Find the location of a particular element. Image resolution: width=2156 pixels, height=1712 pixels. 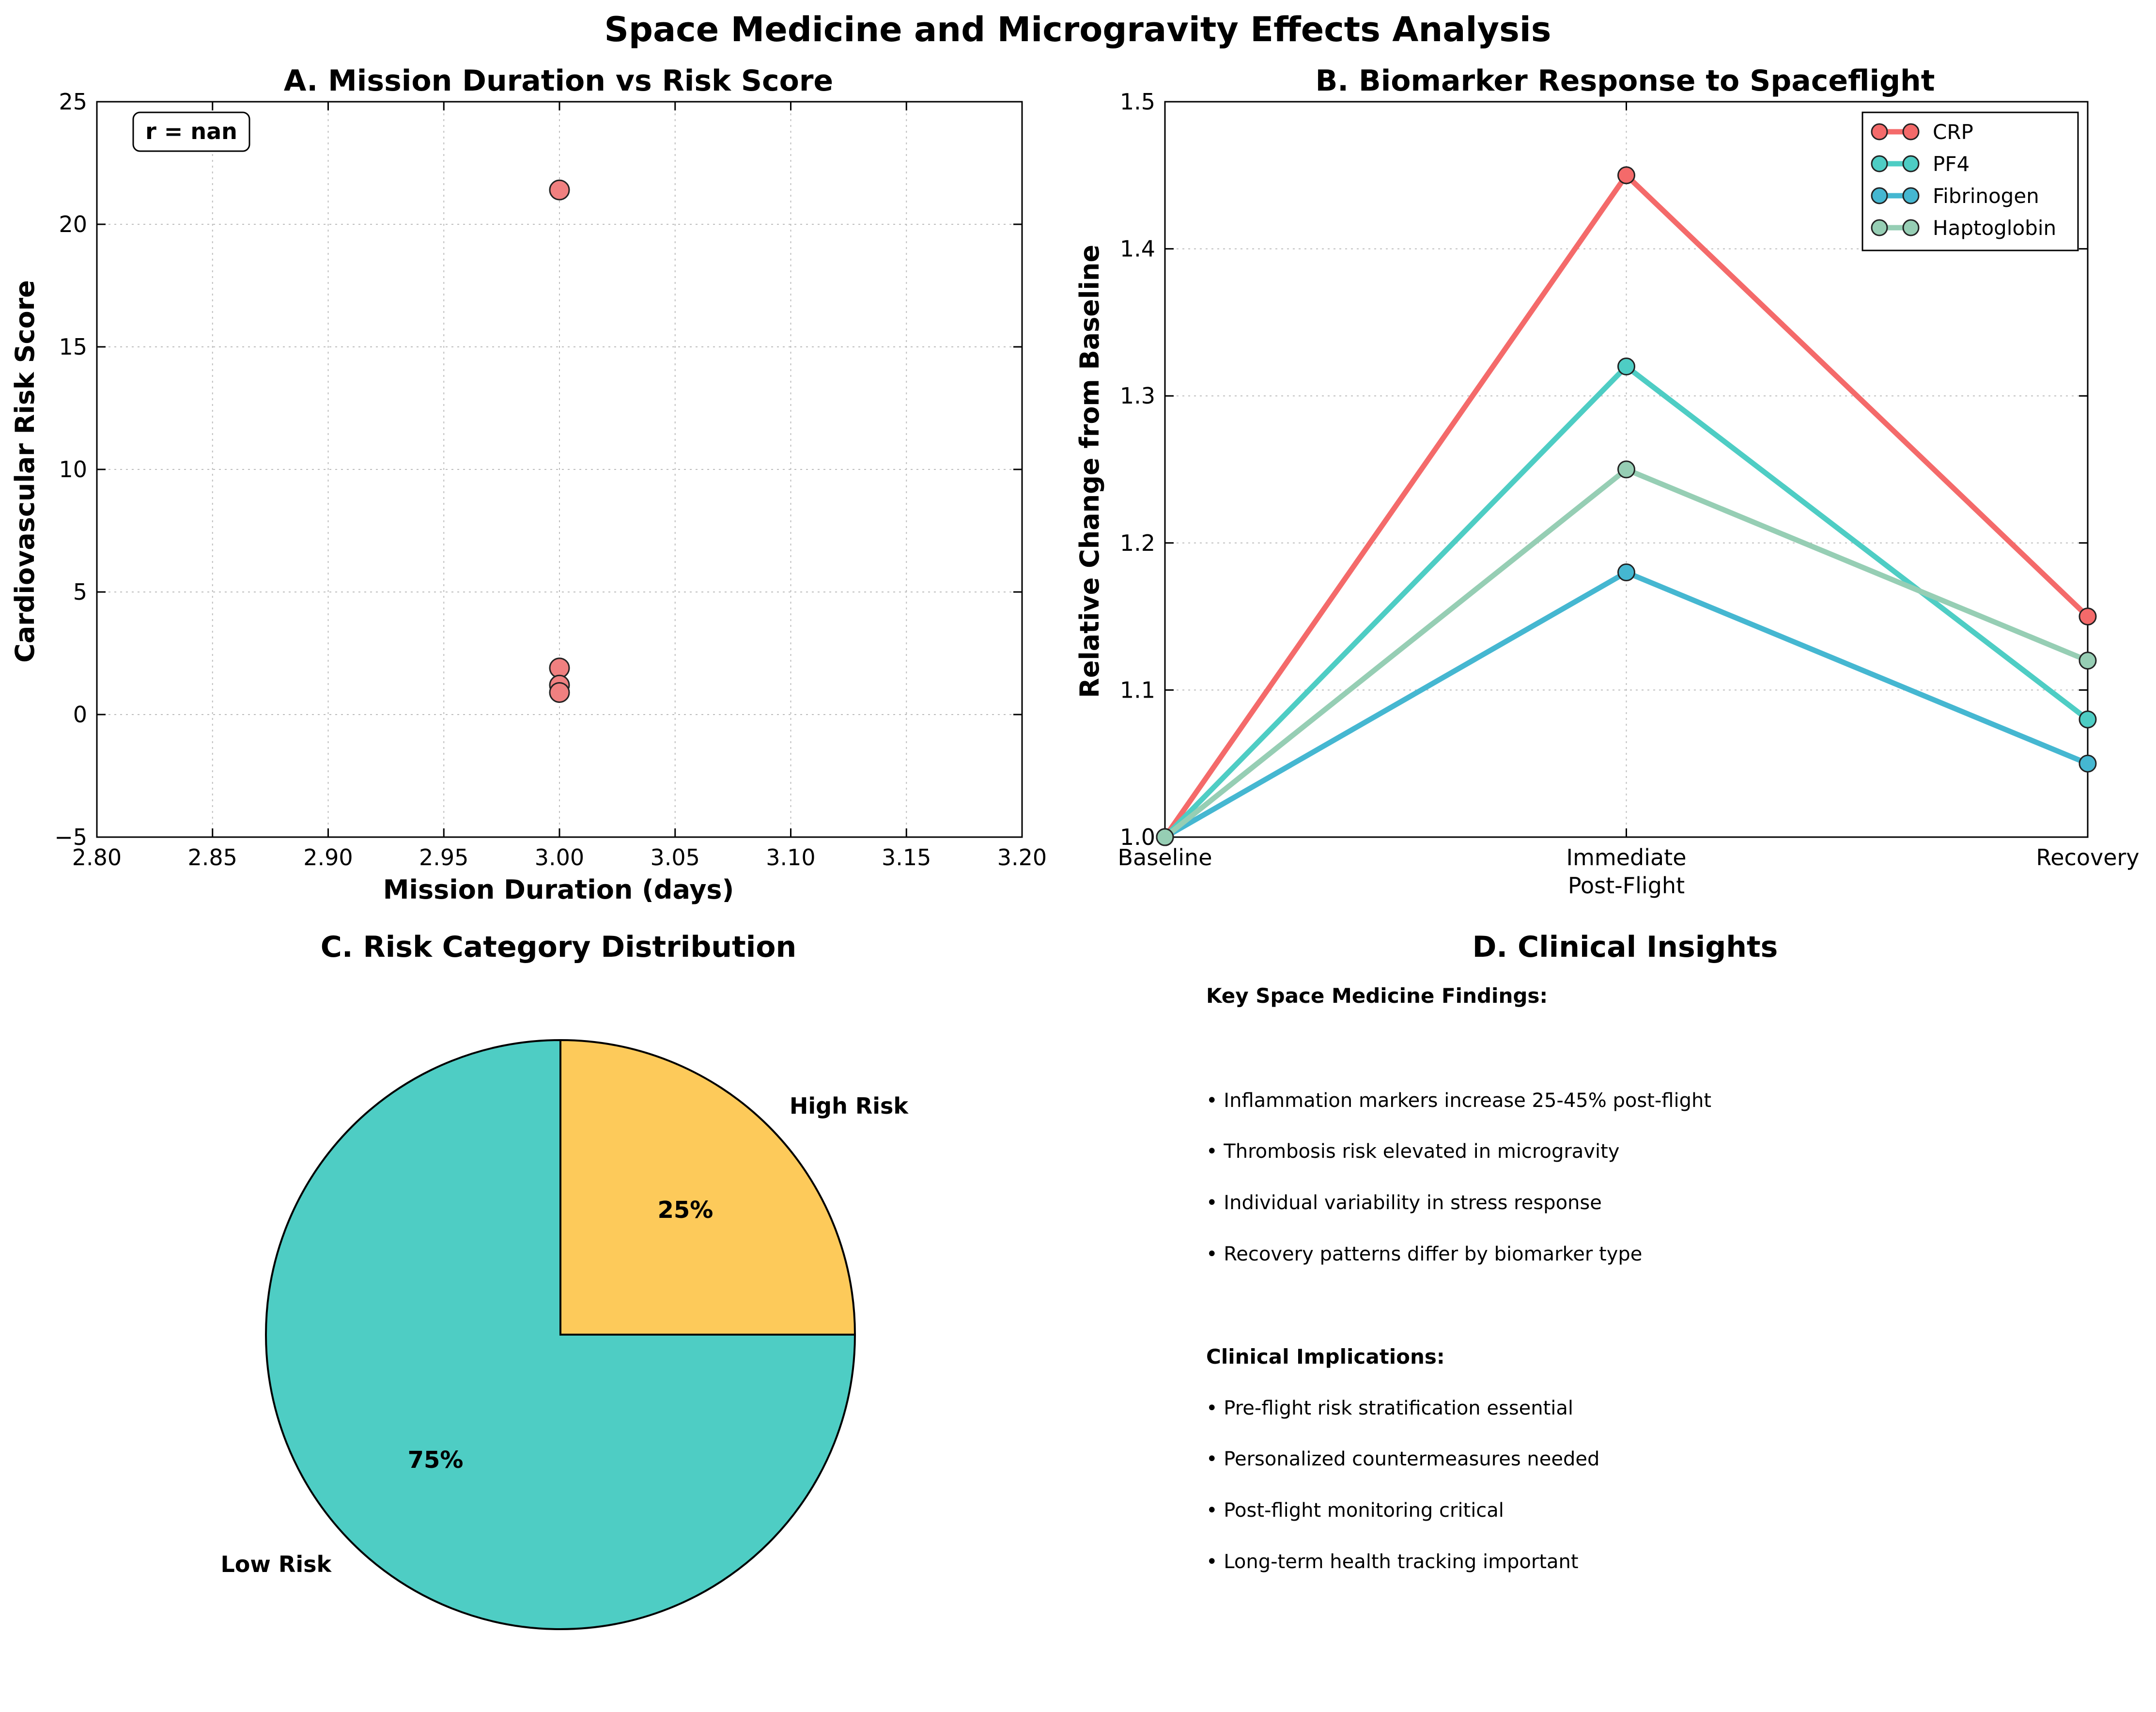

panel-b-ytick-label: 1.5 is located at coordinates (1137, 102).